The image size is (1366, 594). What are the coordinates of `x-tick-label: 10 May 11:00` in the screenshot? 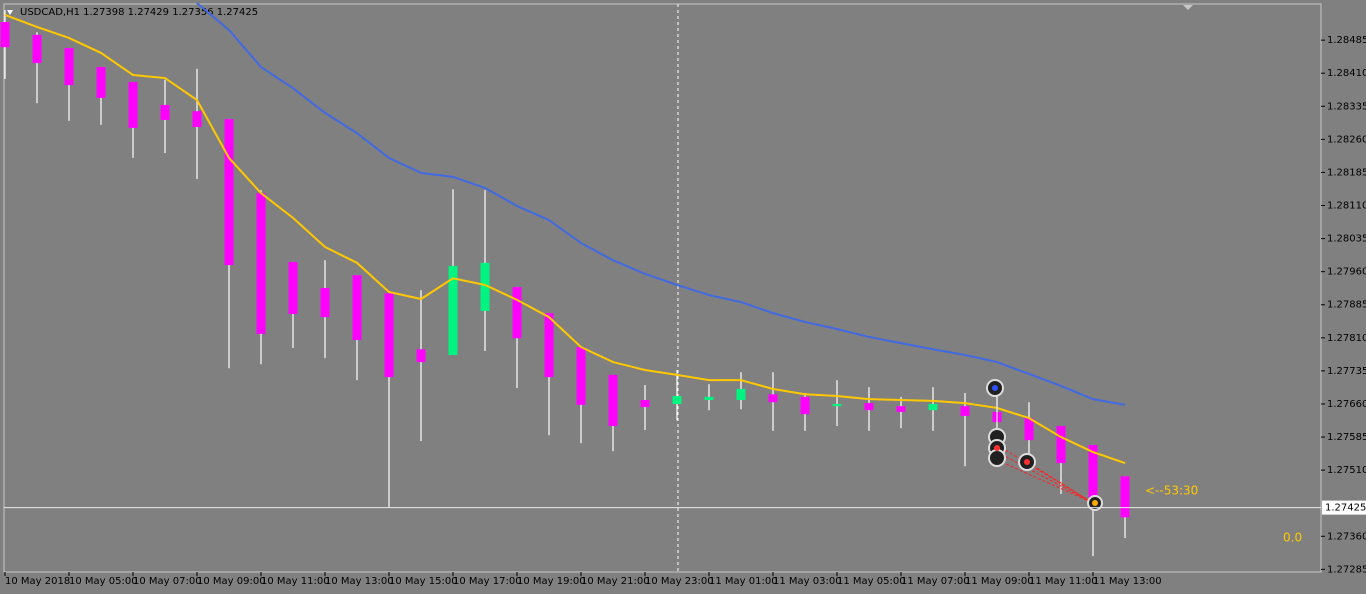 It's located at (295, 581).